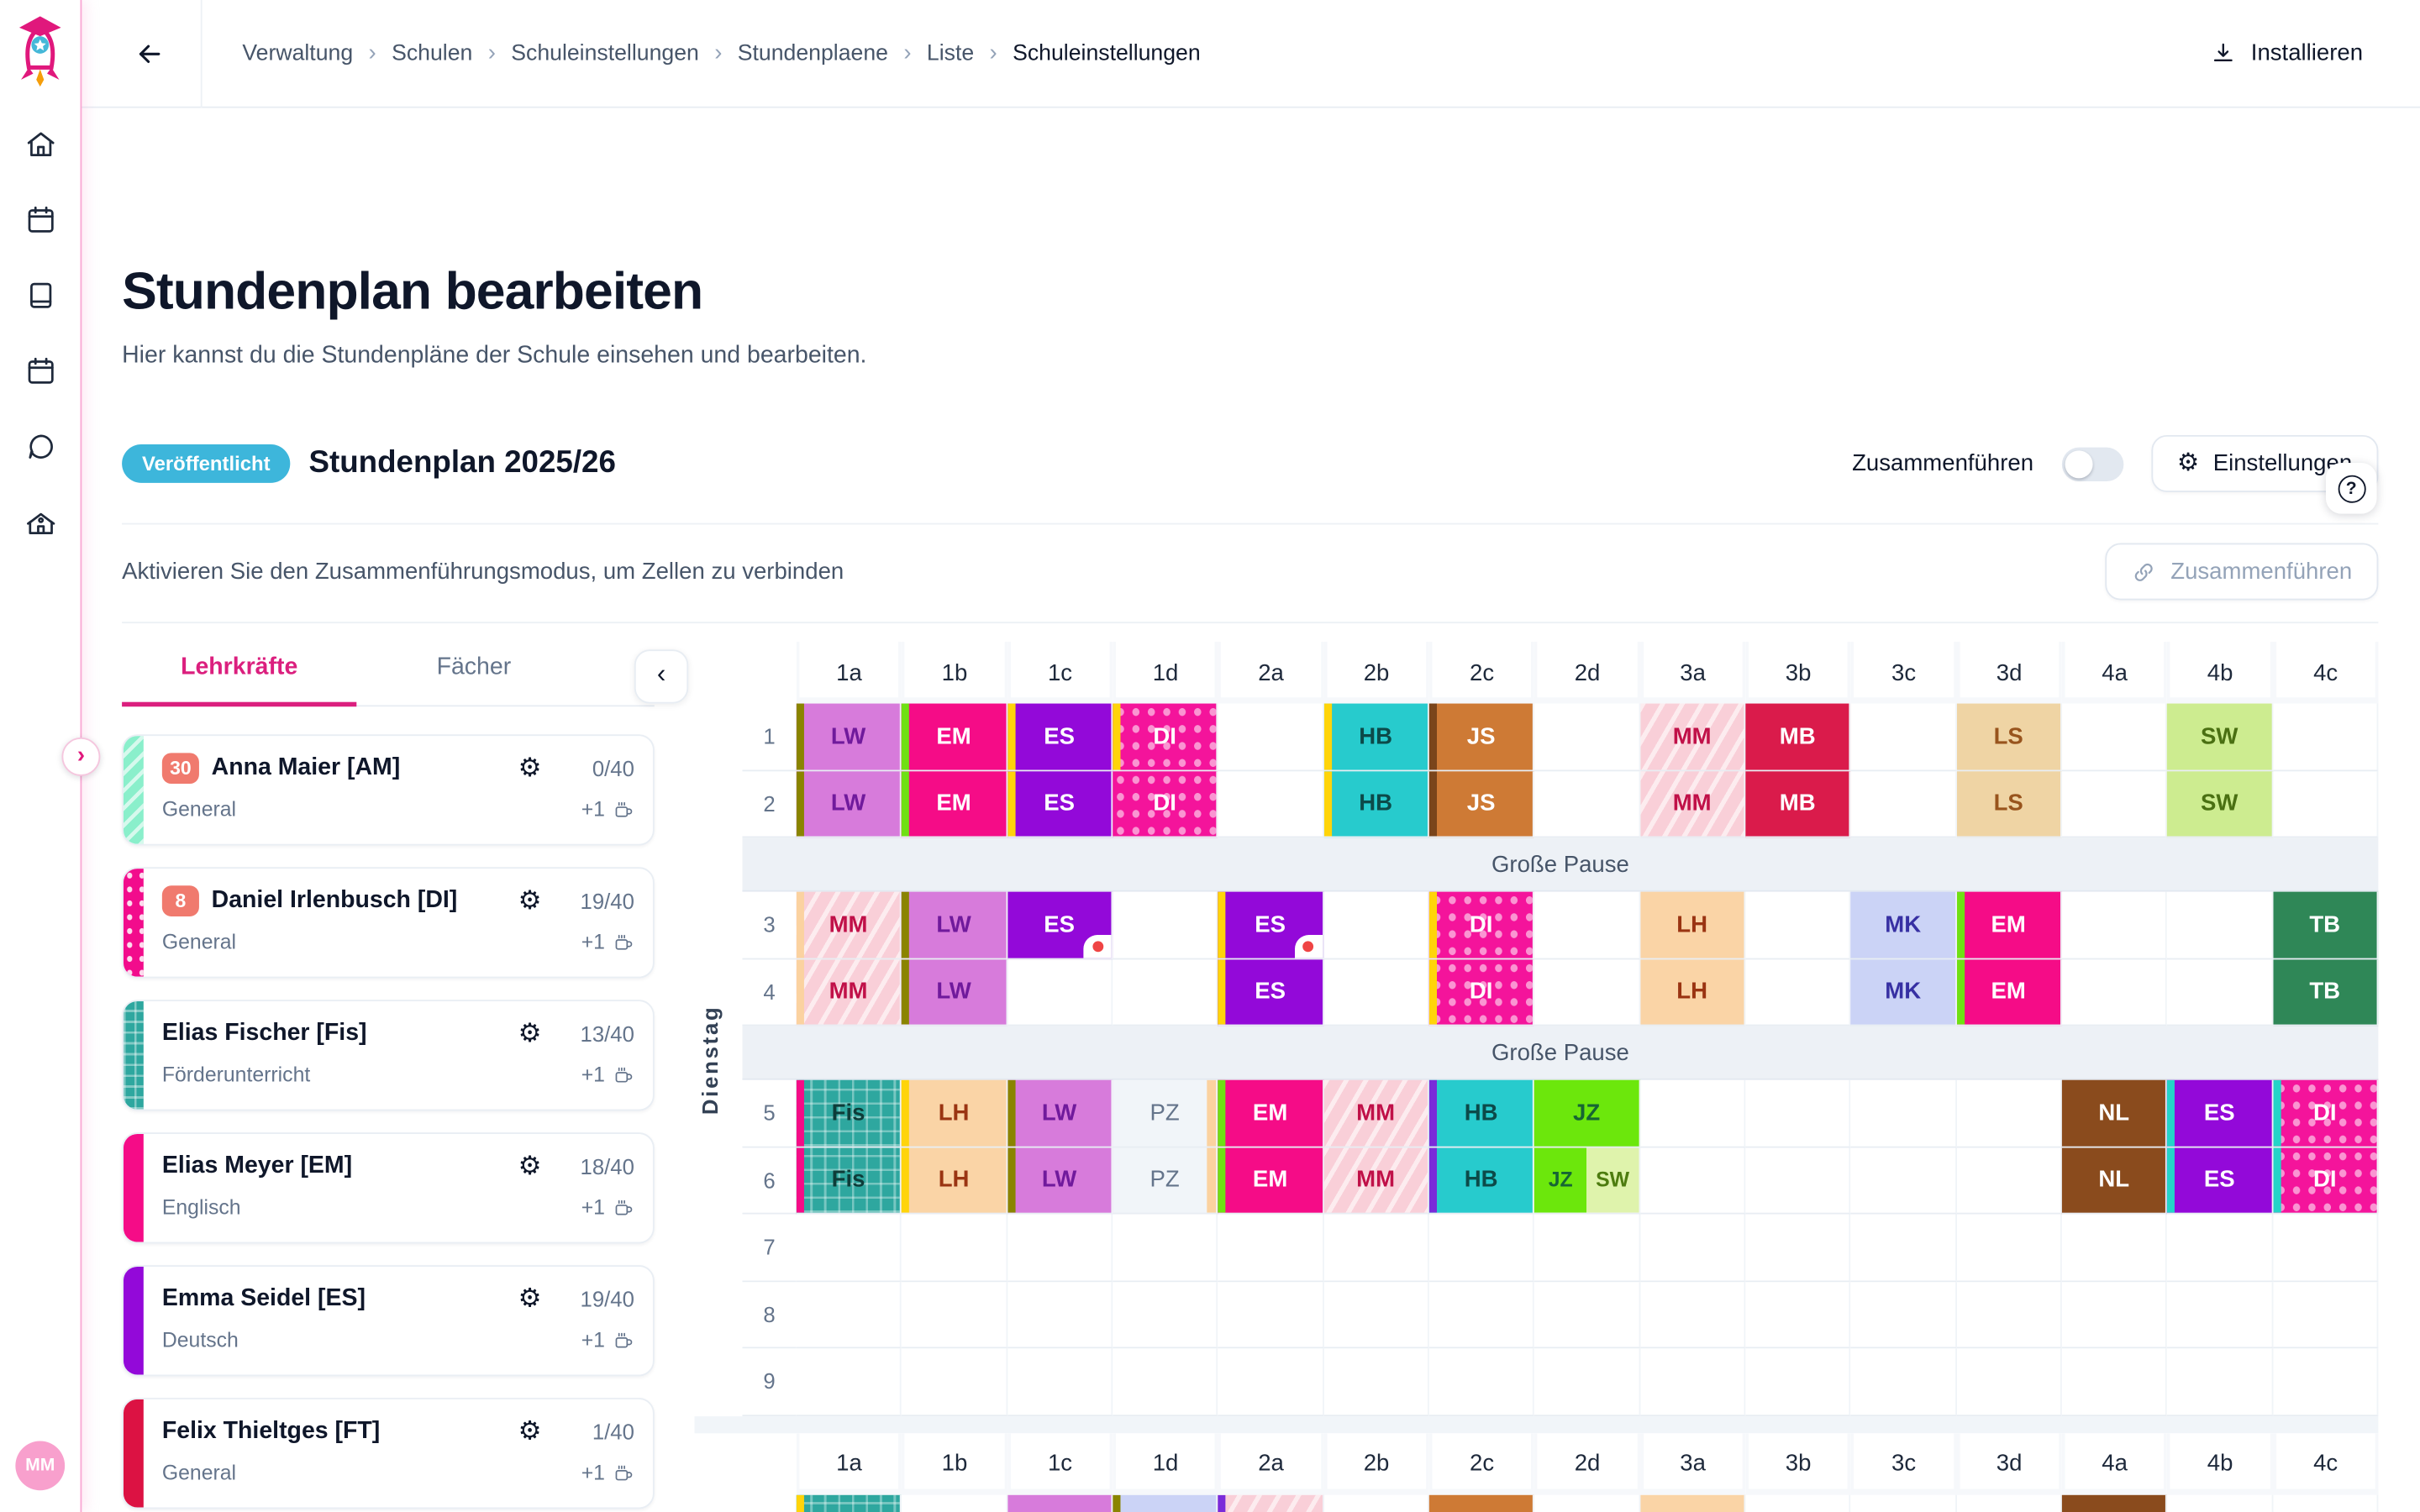 The image size is (2420, 1512). Describe the element at coordinates (2114, 925) in the screenshot. I see `empty-cell-4a-p3` at that location.